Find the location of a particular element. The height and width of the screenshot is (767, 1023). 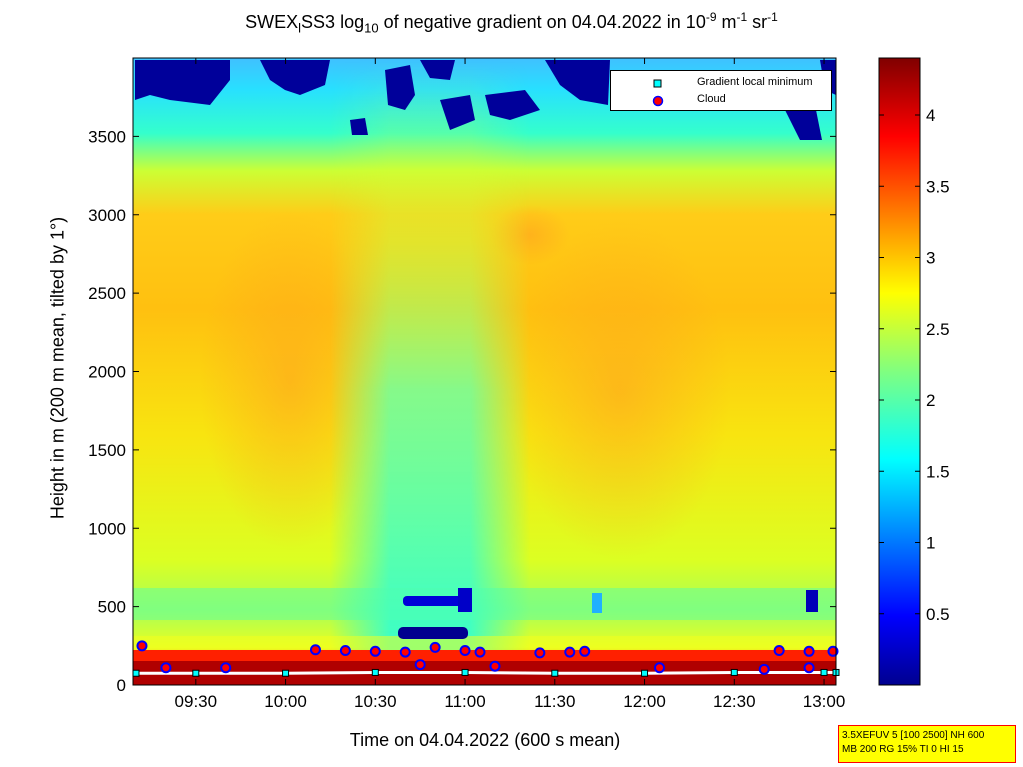

settings-line-1: 3.5XEFUV 5 [100 2500] NH 600 is located at coordinates (913, 735).